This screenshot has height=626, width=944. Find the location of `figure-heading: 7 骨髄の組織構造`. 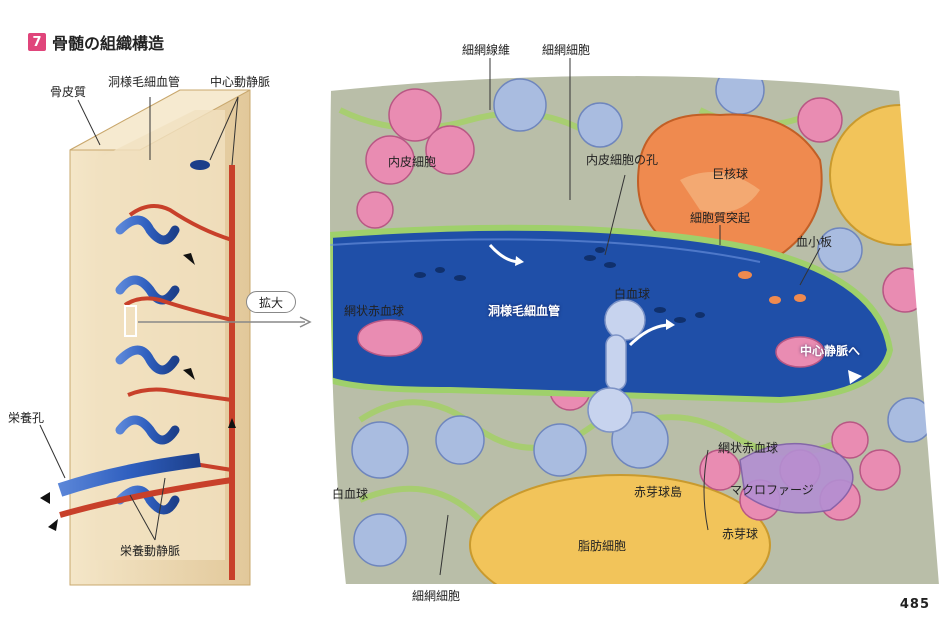

figure-heading: 7 骨髄の組織構造 is located at coordinates (96, 42).